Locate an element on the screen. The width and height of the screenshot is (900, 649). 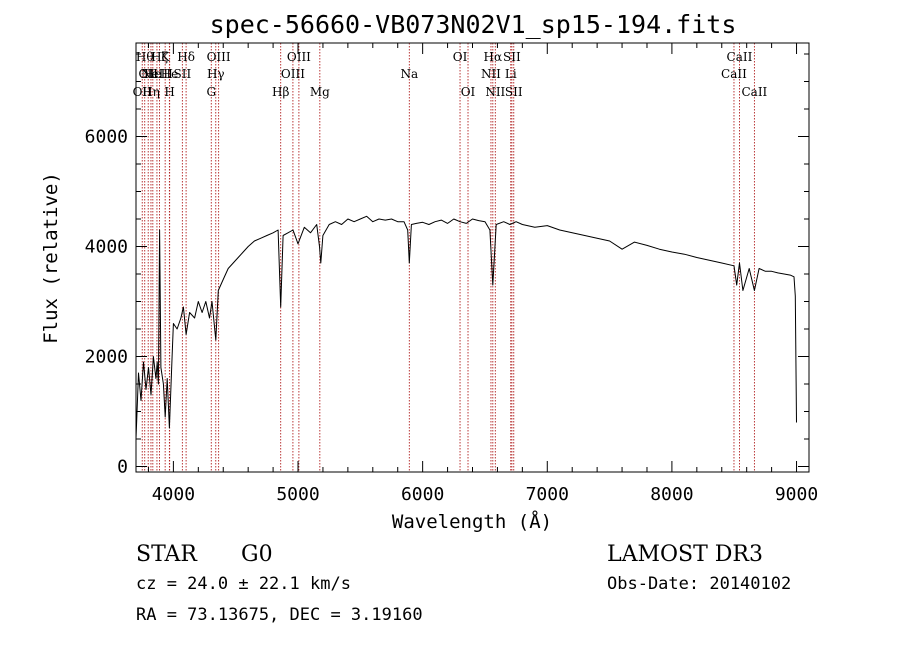
y-tick-label: 6000 is located at coordinates (106, 137).